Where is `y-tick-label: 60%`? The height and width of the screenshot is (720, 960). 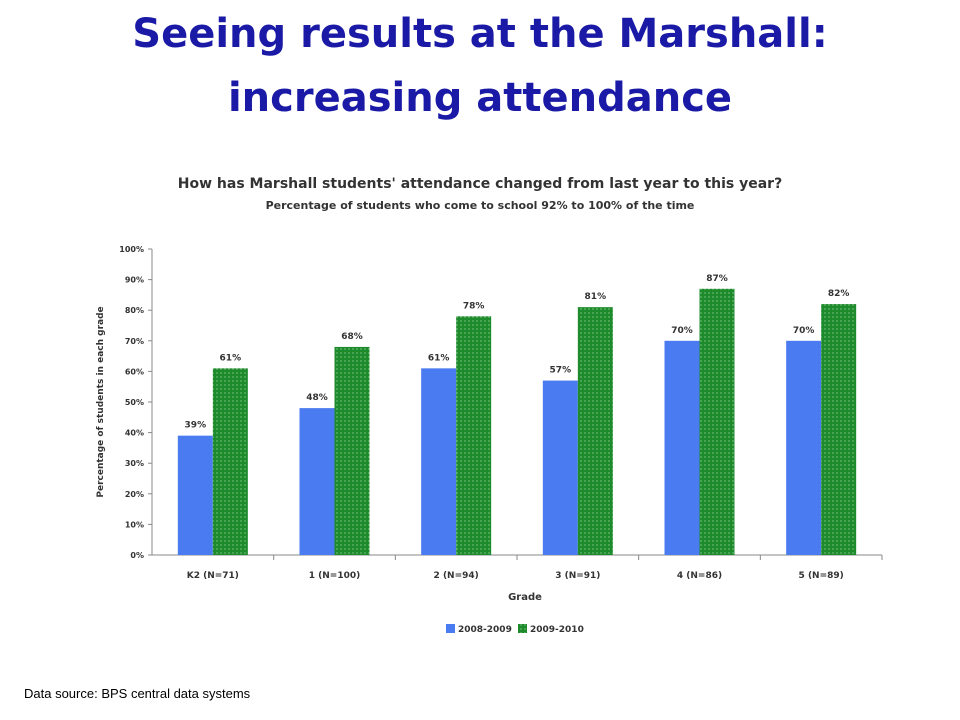 y-tick-label: 60% is located at coordinates (134, 371).